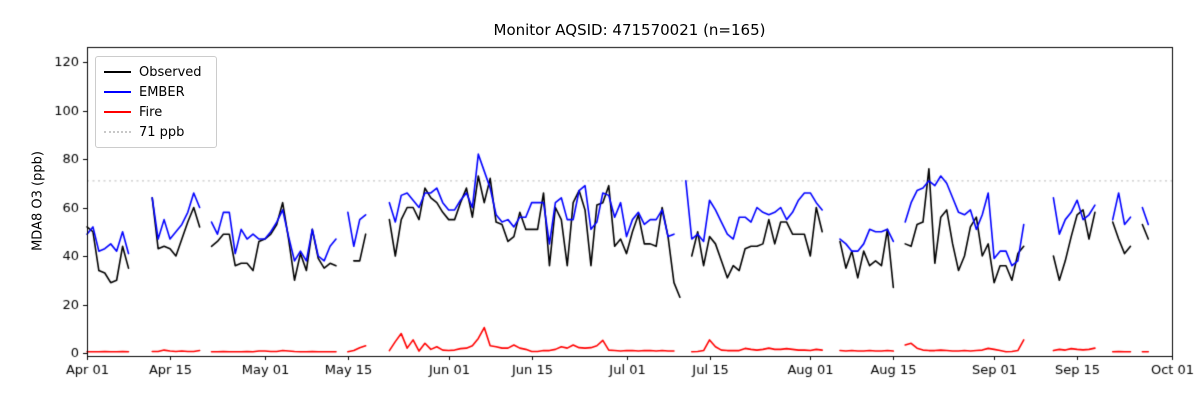  I want to click on fire-line-sample, so click(117, 112).